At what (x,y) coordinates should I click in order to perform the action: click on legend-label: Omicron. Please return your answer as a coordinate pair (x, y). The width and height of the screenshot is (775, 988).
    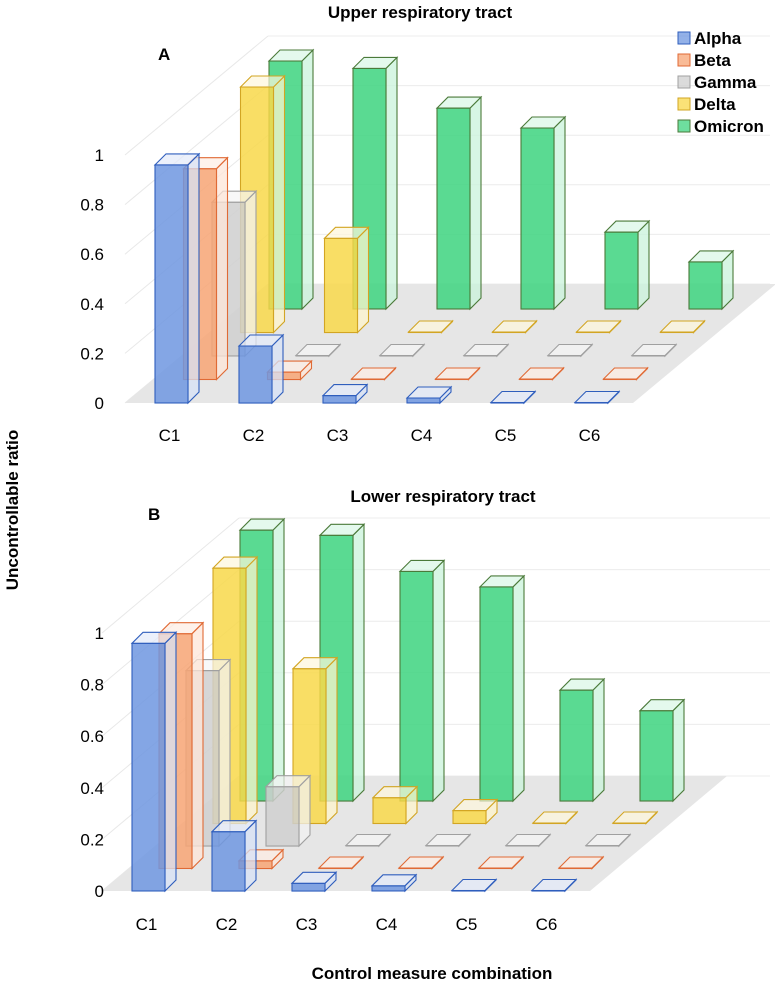
    Looking at the image, I should click on (729, 126).